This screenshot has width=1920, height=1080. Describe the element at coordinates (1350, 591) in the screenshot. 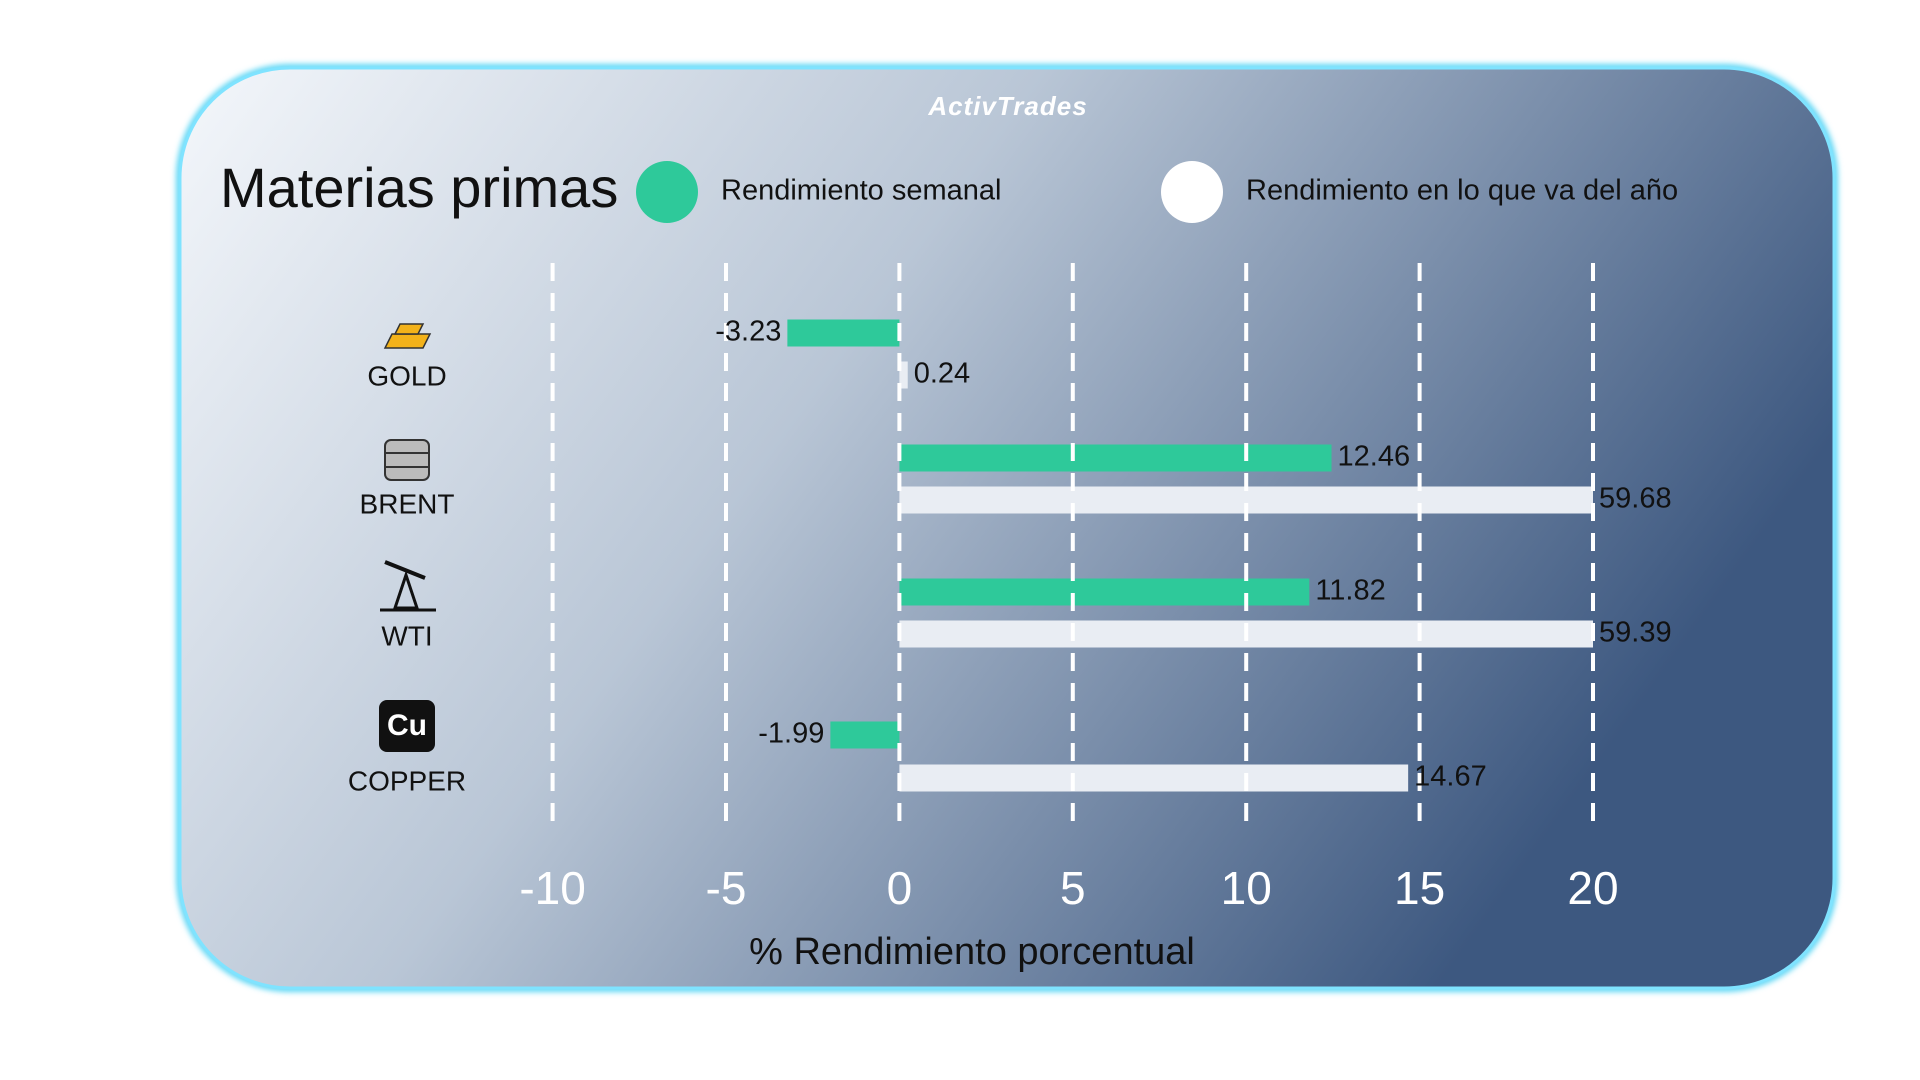

I see `value-label: 11.82` at that location.